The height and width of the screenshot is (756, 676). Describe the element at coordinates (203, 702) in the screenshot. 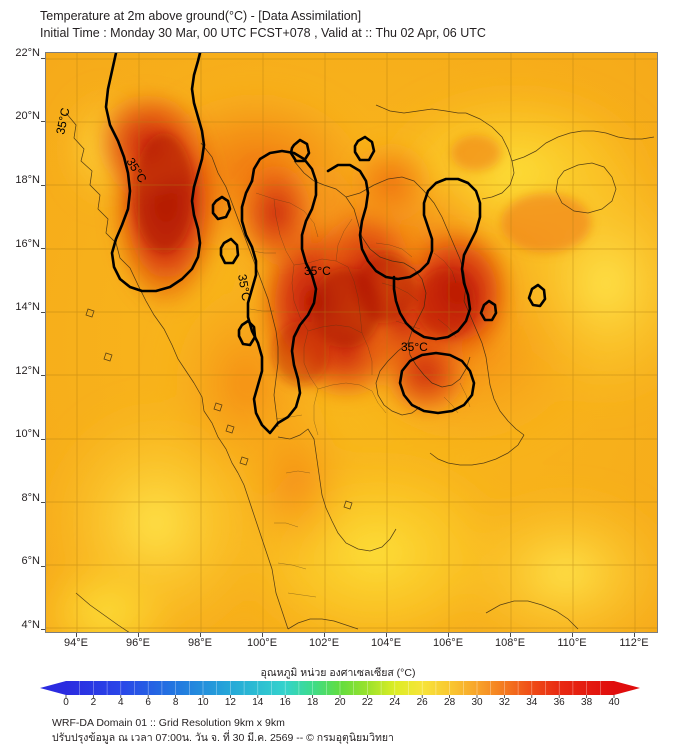

I see `cbar-tick-10: 10` at that location.